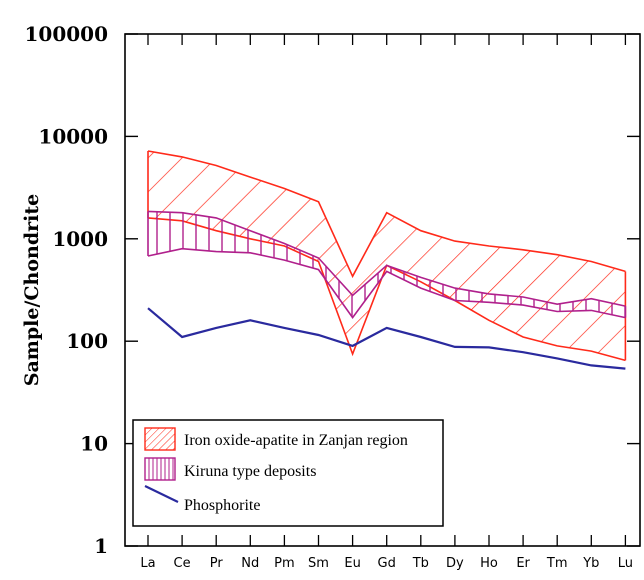 Image resolution: width=644 pixels, height=580 pixels. Describe the element at coordinates (590, 563) in the screenshot. I see `x-tick-label-Yb: Yb` at that location.